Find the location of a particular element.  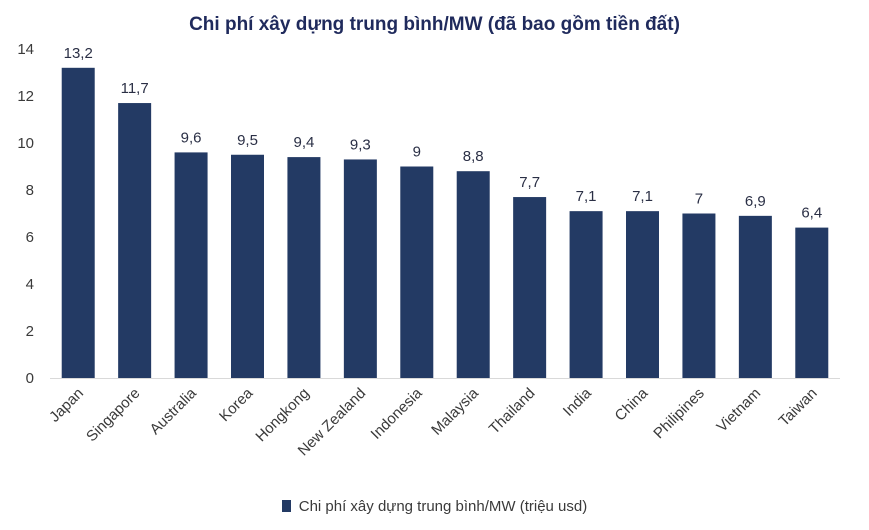

data-label: 9 is located at coordinates (417, 152).